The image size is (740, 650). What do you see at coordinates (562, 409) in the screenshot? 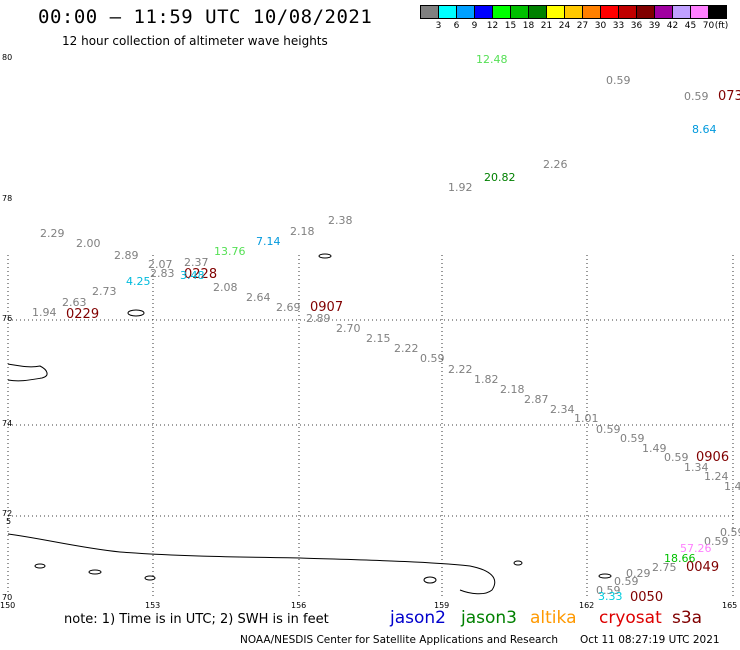
I see `wave-height-label: 2.34` at bounding box center [562, 409].